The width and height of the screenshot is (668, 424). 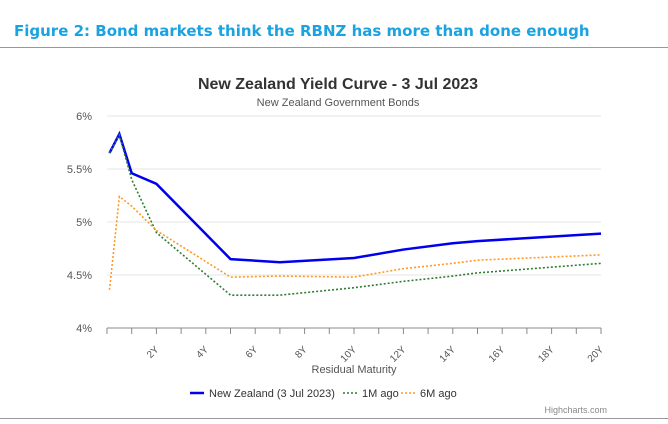 What do you see at coordinates (84, 223) in the screenshot?
I see `y-tick-label: 5%` at bounding box center [84, 223].